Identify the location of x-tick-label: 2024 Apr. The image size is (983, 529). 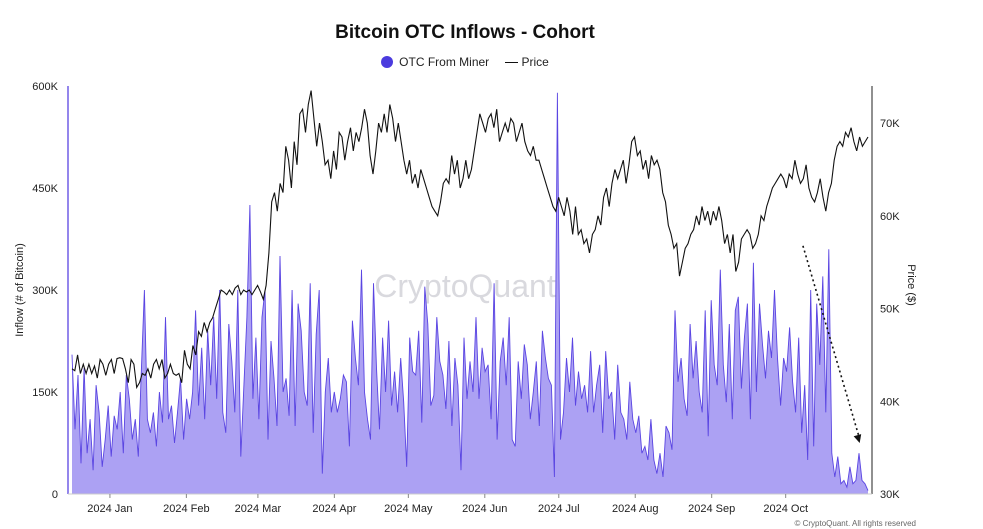
(334, 509).